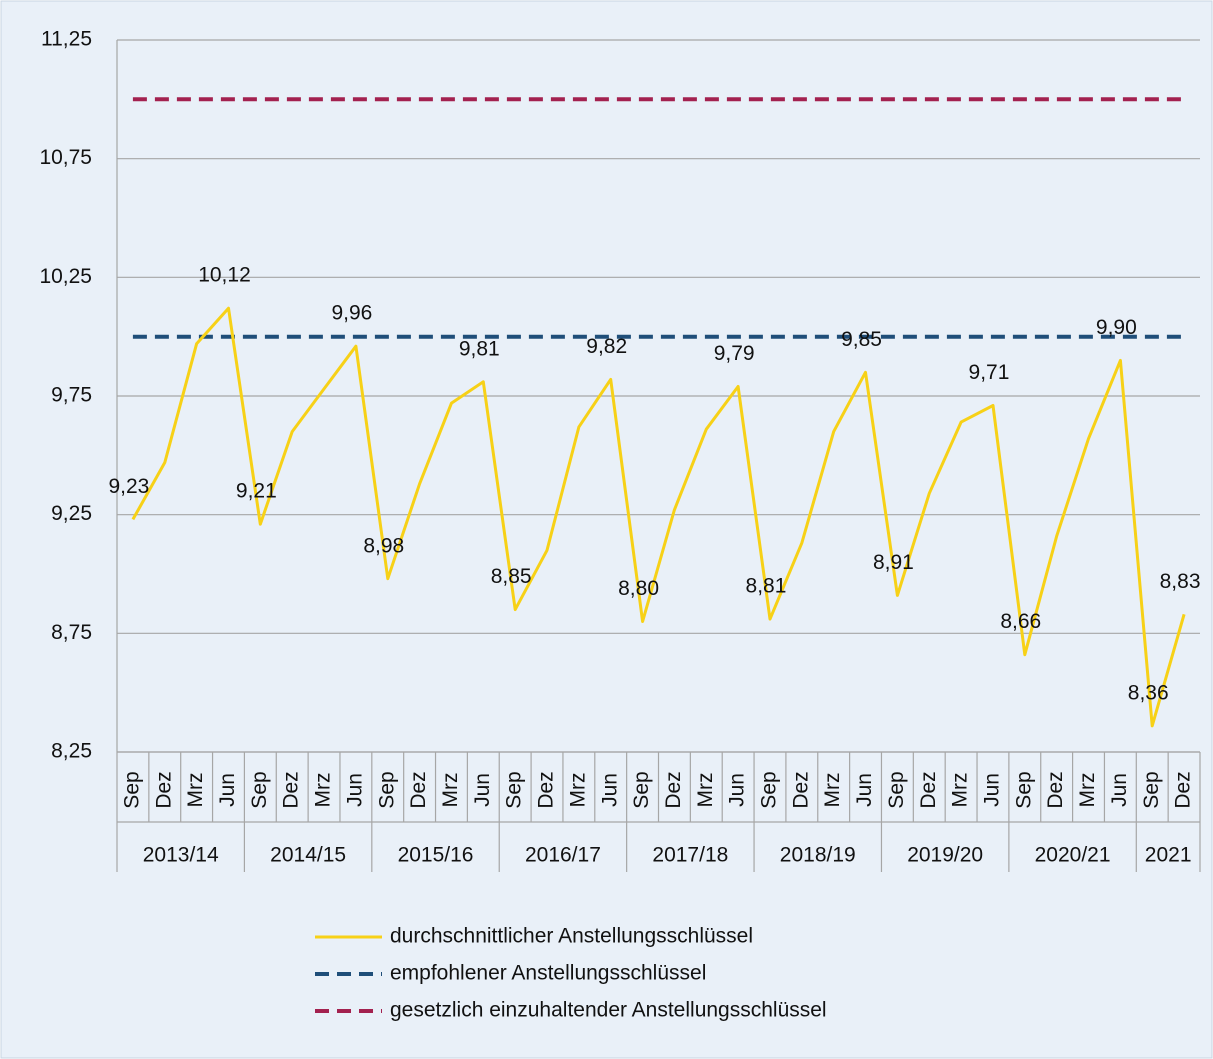  What do you see at coordinates (945, 855) in the screenshot?
I see `group-label: 2019/20` at bounding box center [945, 855].